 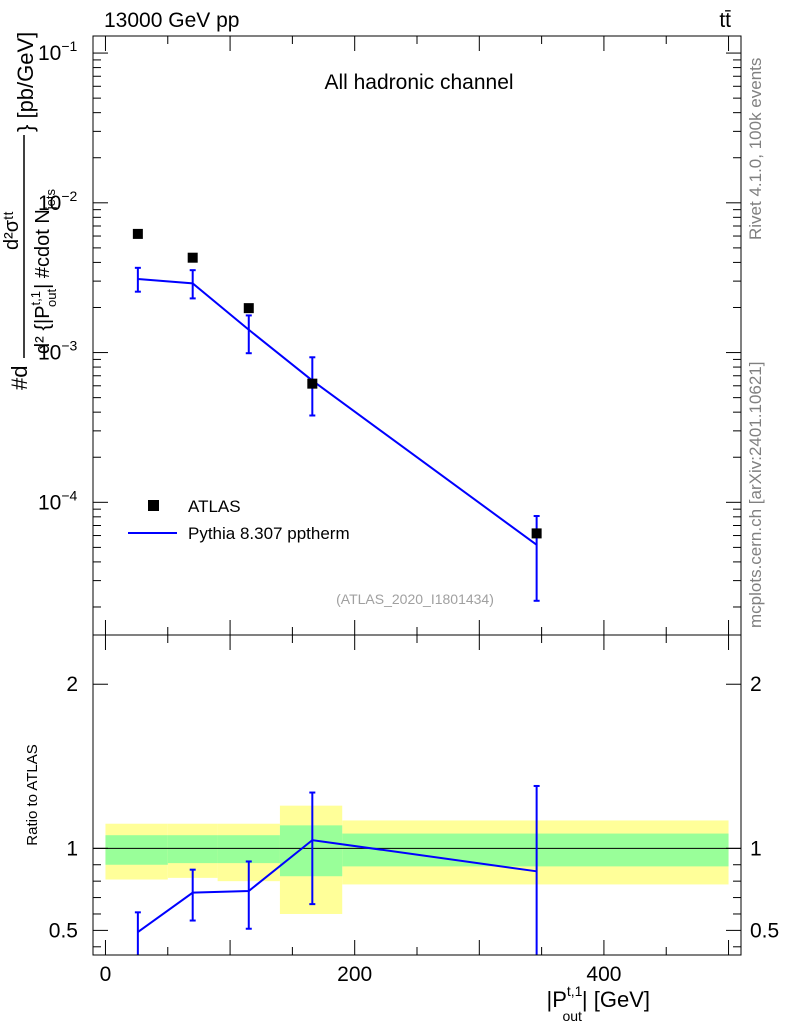 I want to click on ratio-uncertainty-bands, so click(x=417, y=859).